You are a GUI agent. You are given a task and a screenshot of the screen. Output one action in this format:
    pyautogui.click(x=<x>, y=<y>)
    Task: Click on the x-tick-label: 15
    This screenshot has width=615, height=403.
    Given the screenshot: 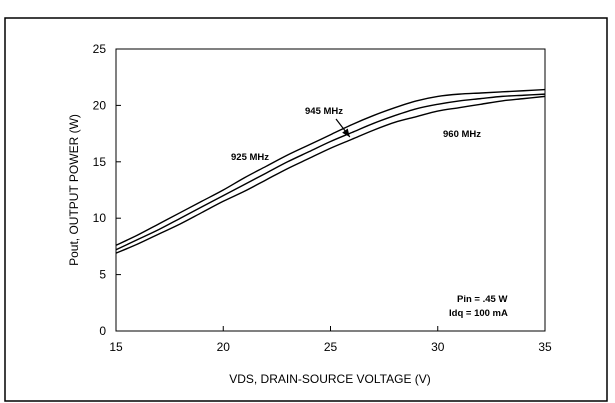 What is the action you would take?
    pyautogui.click(x=116, y=347)
    